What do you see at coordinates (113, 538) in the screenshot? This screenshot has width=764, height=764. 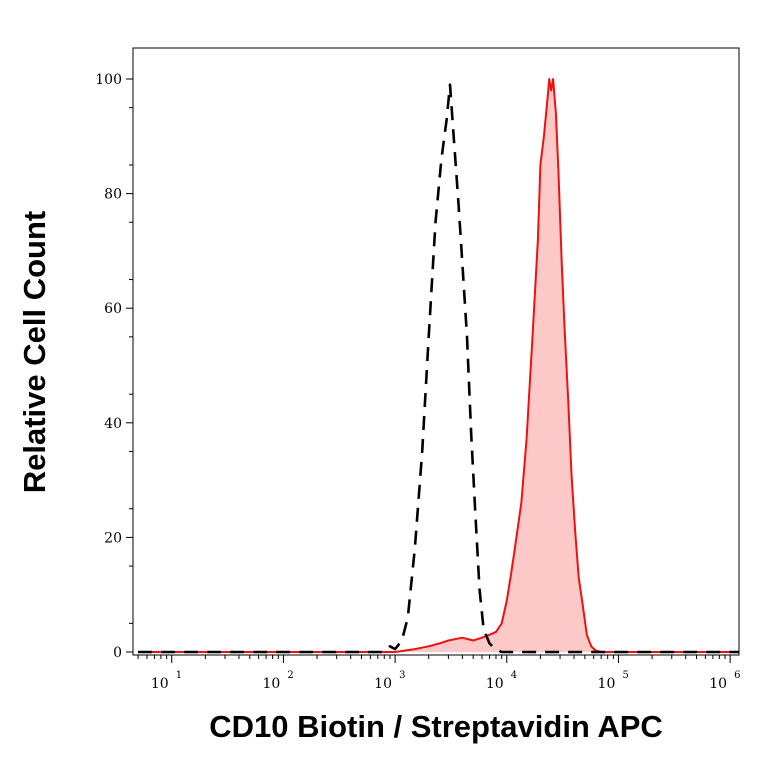 I see `y-tick-label-20: 20` at bounding box center [113, 538].